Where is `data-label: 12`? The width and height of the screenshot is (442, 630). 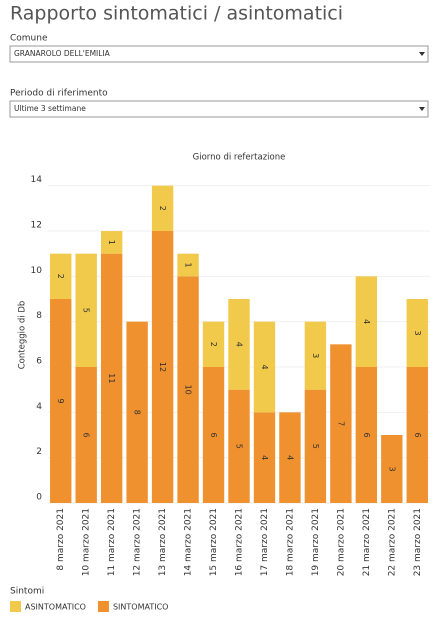 data-label: 12 is located at coordinates (162, 367).